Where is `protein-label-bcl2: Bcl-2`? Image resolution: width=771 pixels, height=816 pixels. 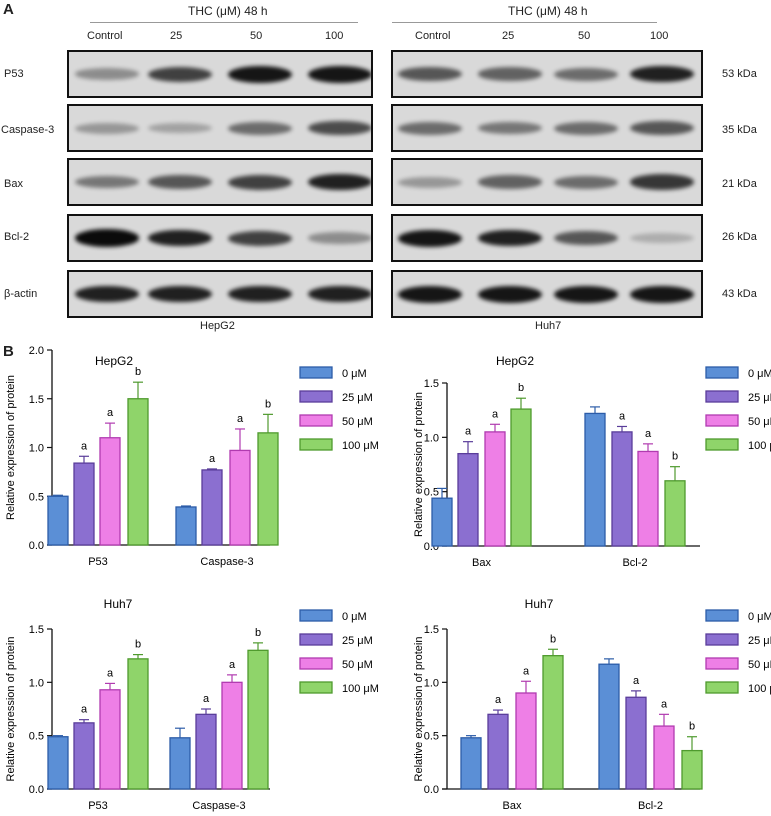 protein-label-bcl2: Bcl-2 is located at coordinates (17, 237).